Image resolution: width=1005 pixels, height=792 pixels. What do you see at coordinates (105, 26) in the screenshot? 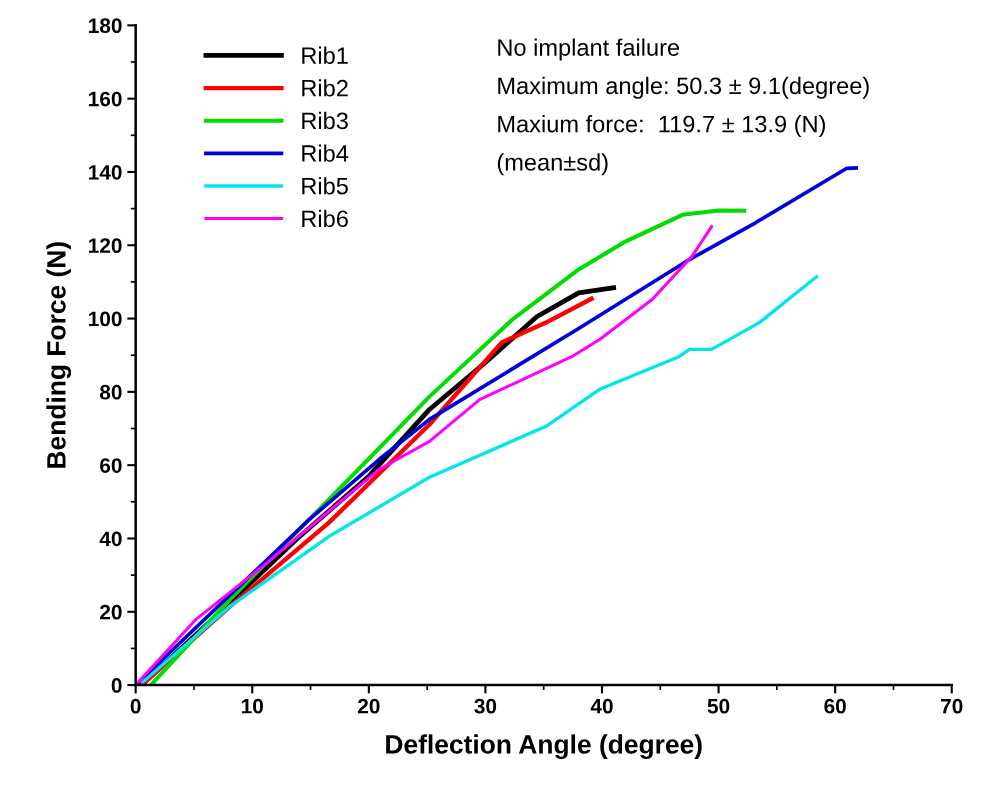
I see `y-tick-label: 180` at bounding box center [105, 26].